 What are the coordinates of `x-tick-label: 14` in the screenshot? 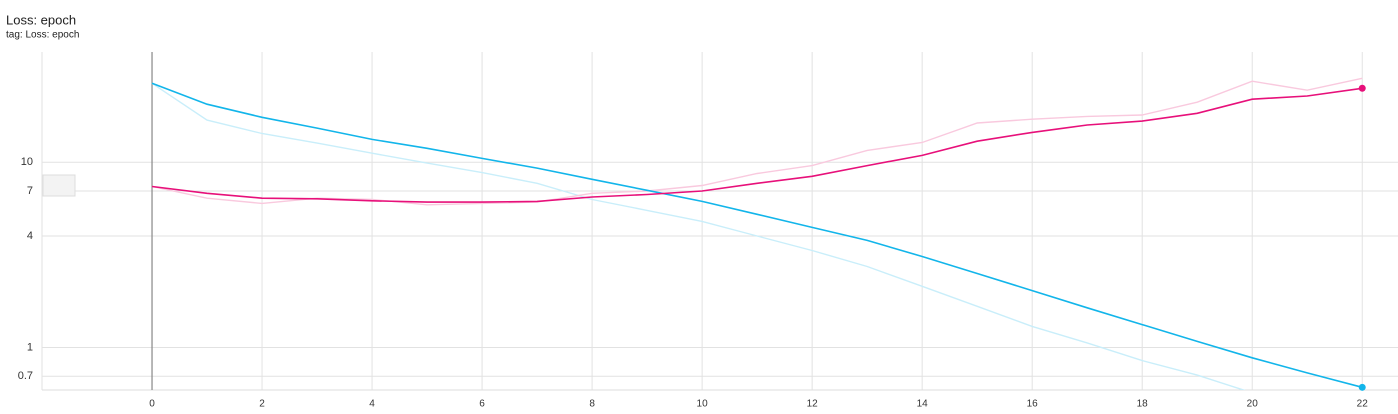 It's located at (923, 404).